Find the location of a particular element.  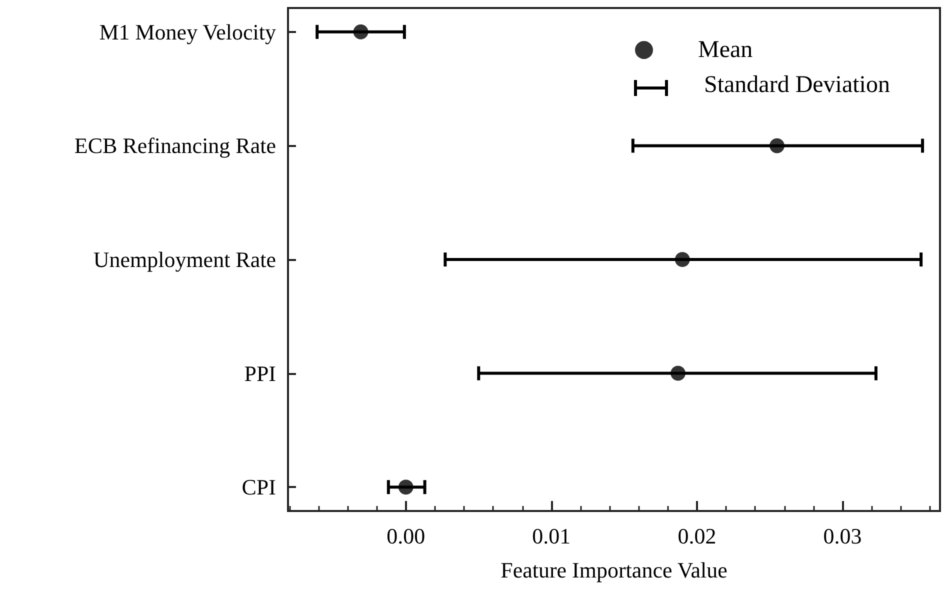

annotation: Standard Deviation is located at coordinates (797, 85).